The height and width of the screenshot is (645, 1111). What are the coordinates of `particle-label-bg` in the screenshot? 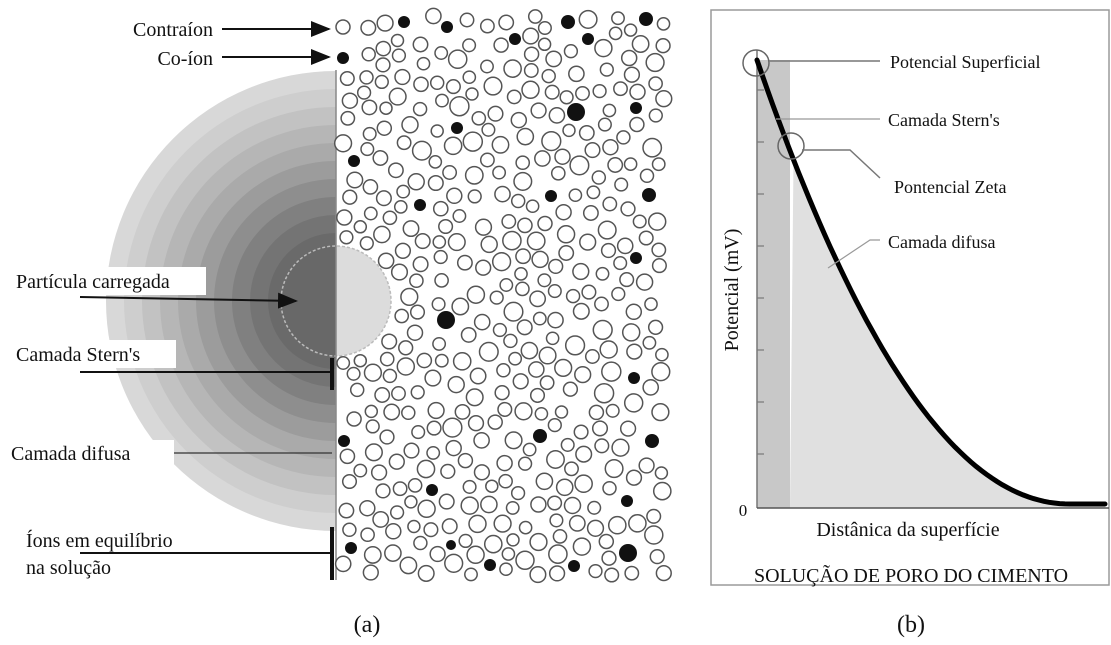 It's located at (109, 281).